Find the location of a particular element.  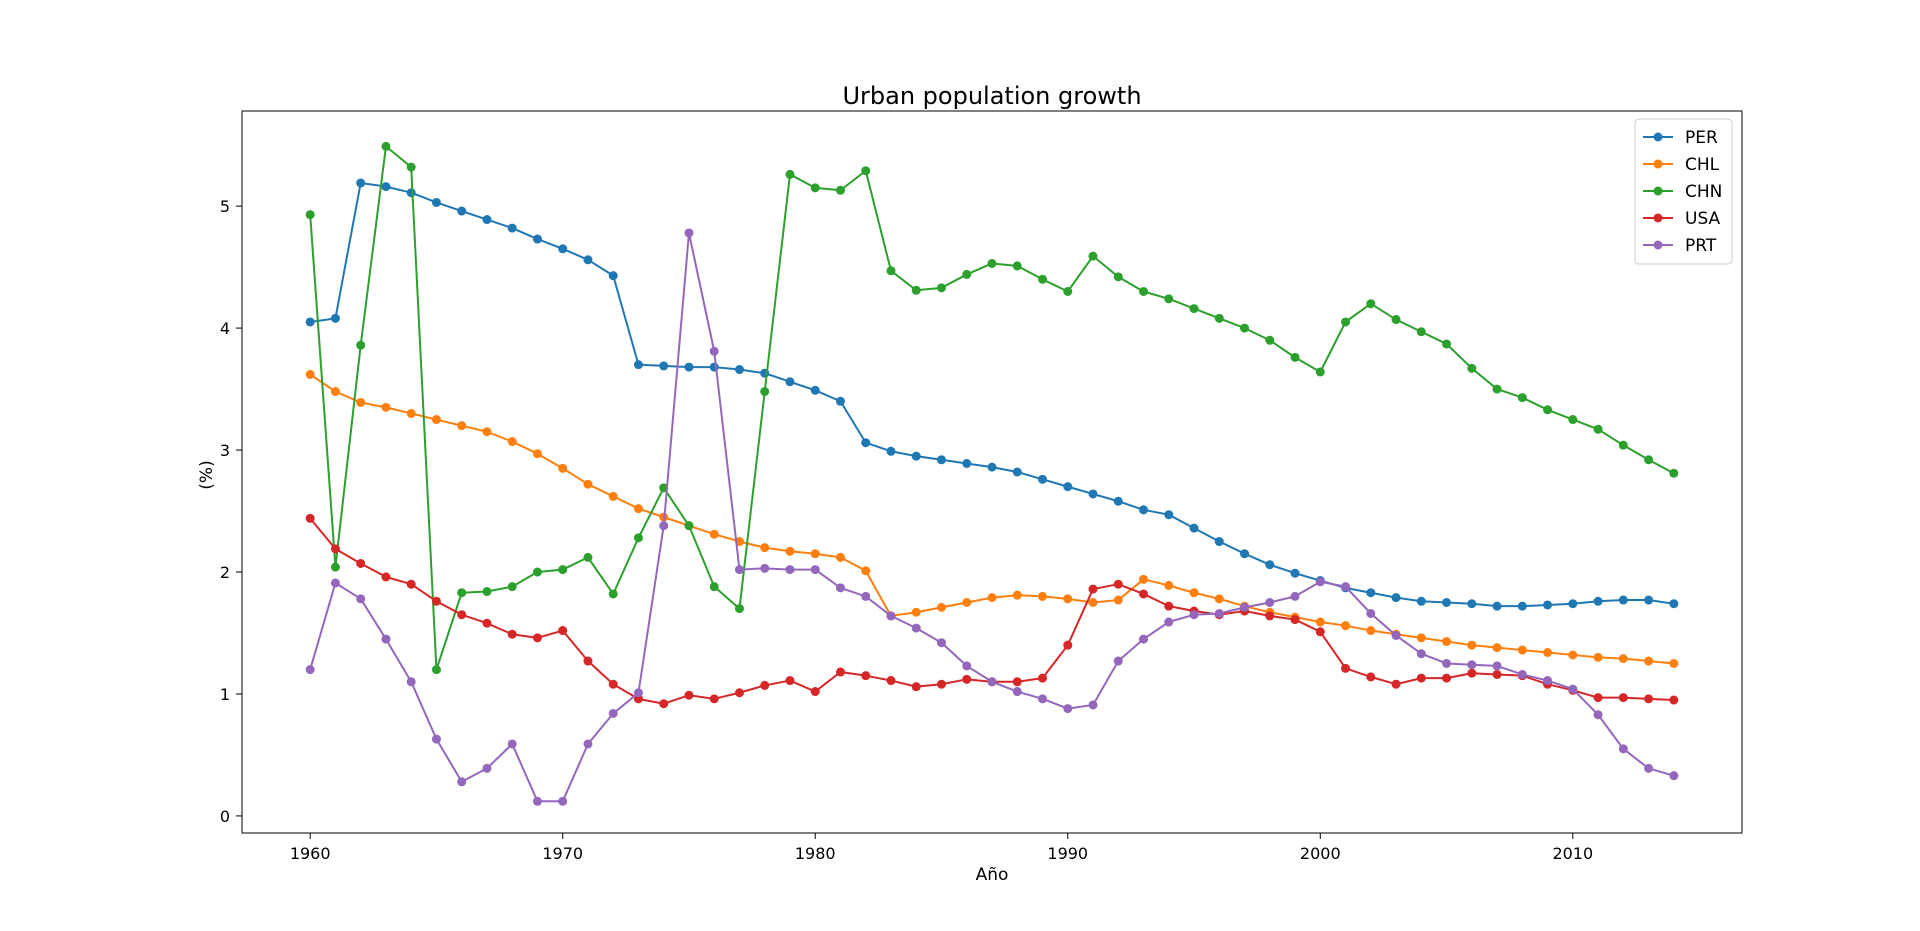

x-tick-label: 2010 is located at coordinates (1572, 853).